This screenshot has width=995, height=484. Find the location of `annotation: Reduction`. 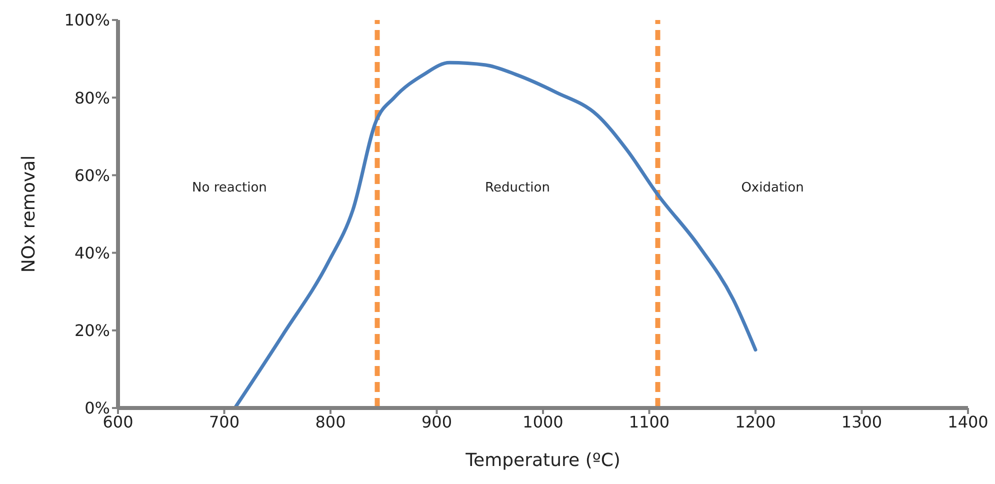

annotation: Reduction is located at coordinates (517, 188).